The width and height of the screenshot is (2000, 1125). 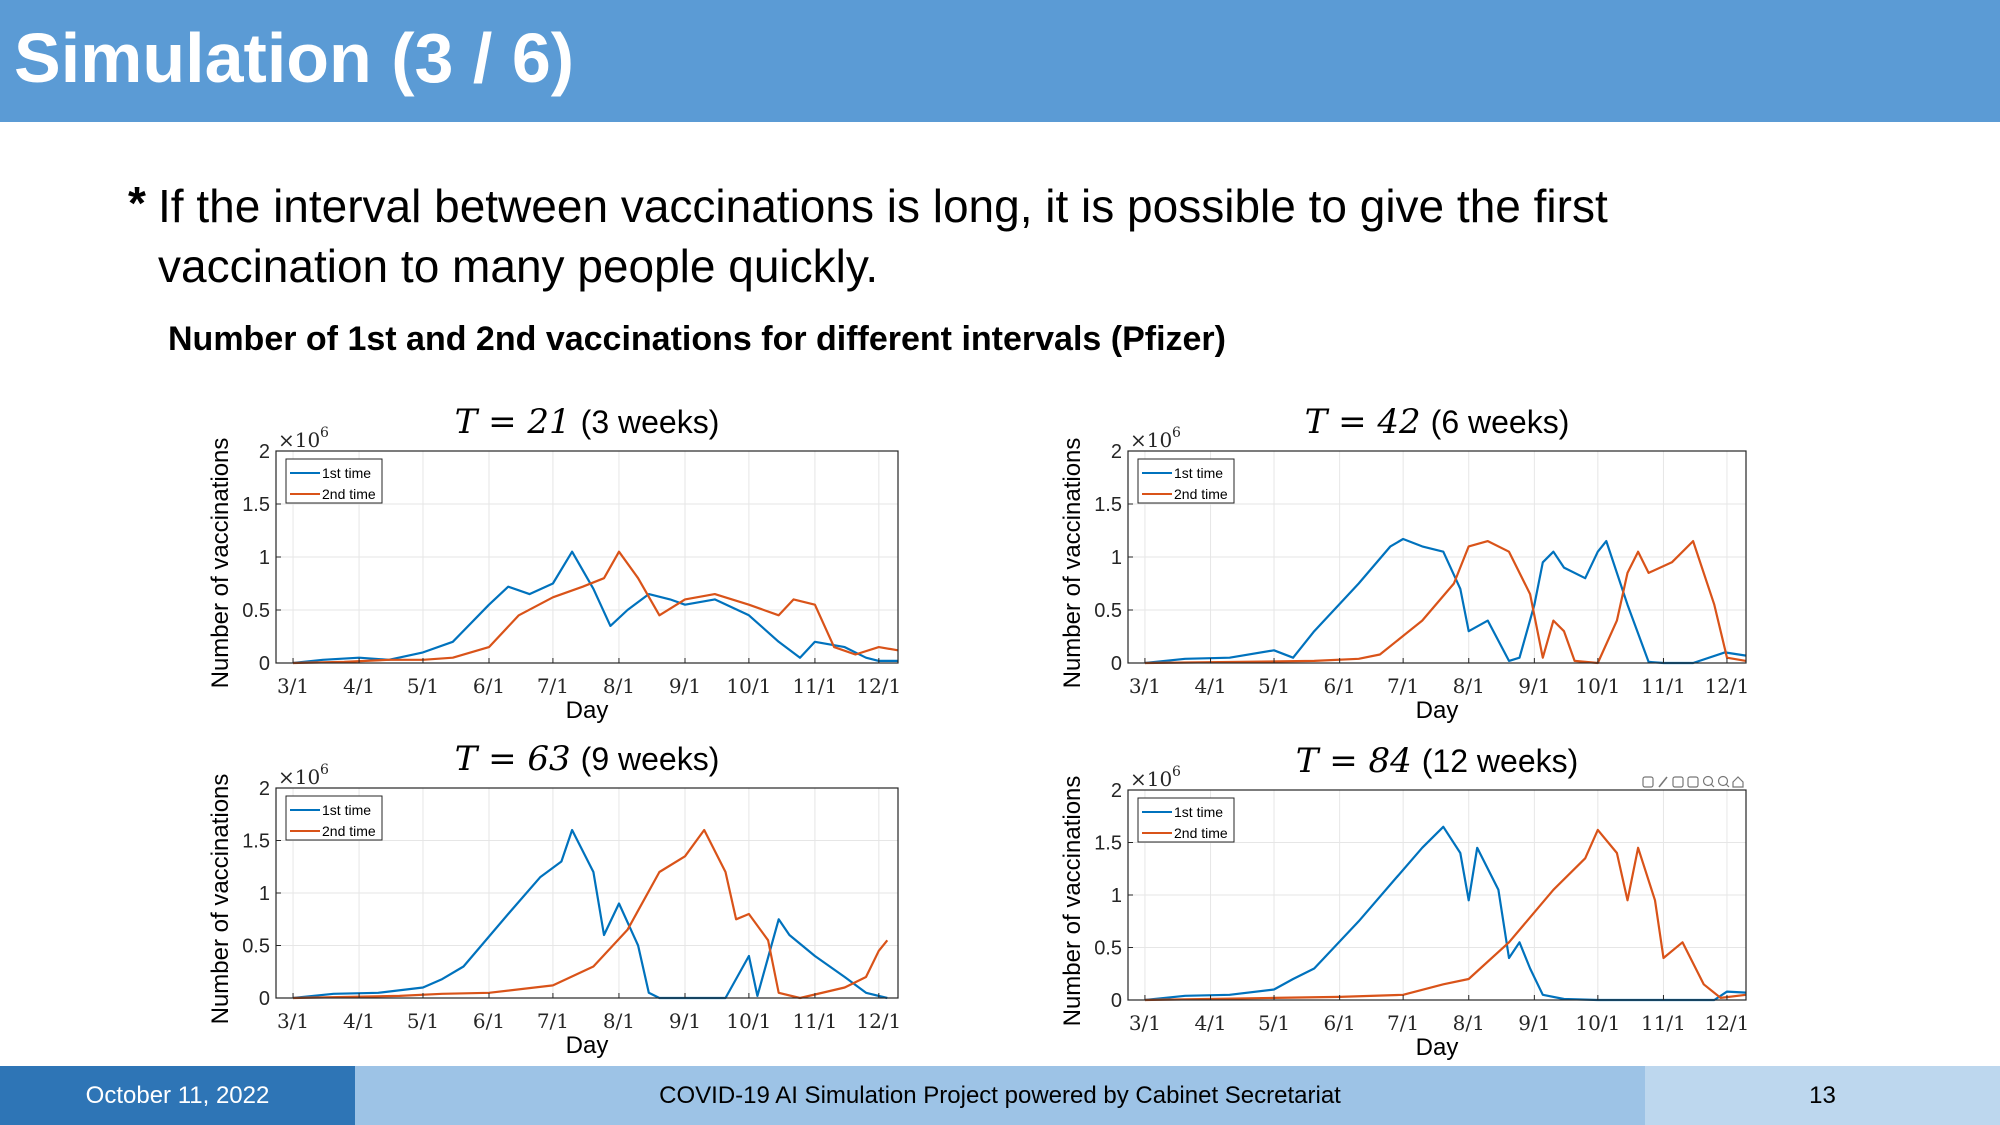 I want to click on panel-title-interval: (3 weeks), so click(x=650, y=422).